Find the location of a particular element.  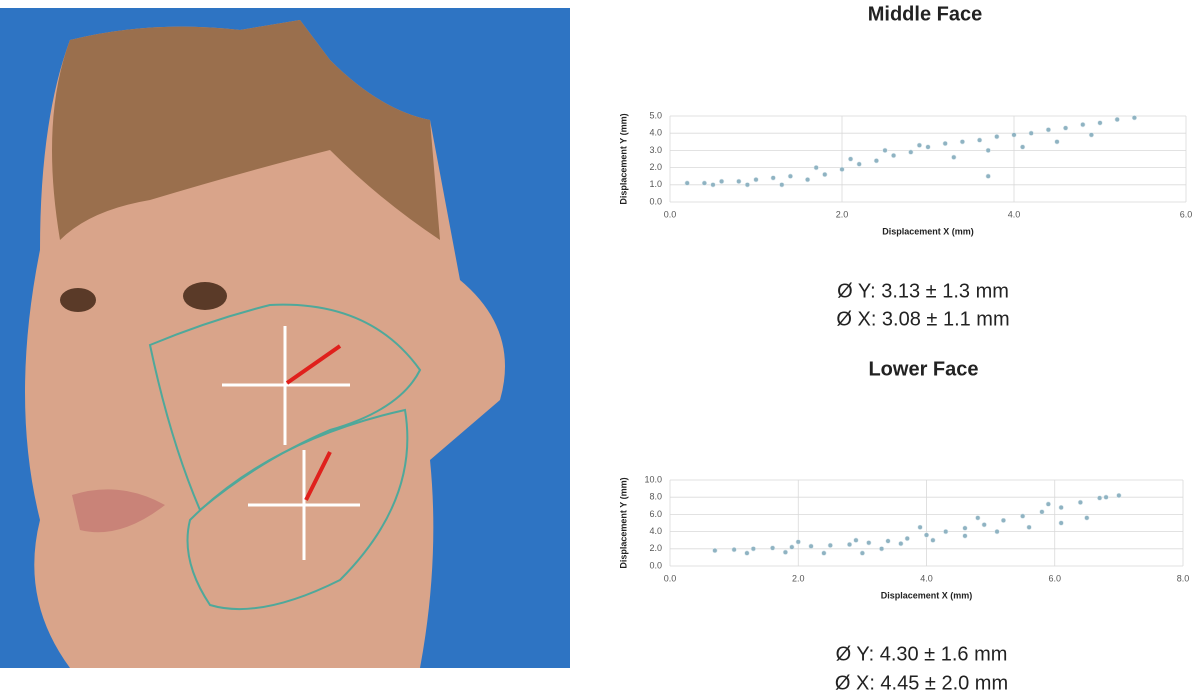

y-tick-label: 10.0 is located at coordinates (653, 479).